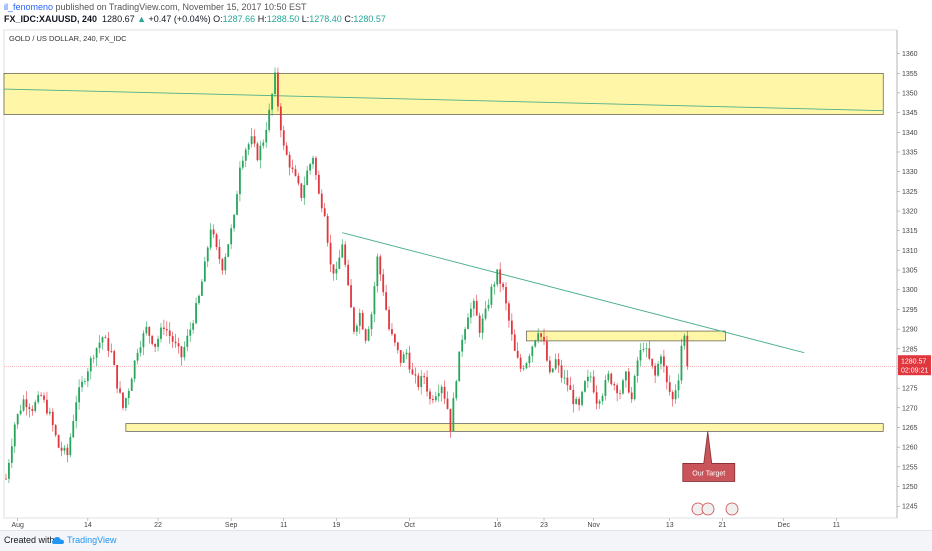  What do you see at coordinates (92, 540) in the screenshot?
I see `tradingview-brand-link: TradingView` at bounding box center [92, 540].